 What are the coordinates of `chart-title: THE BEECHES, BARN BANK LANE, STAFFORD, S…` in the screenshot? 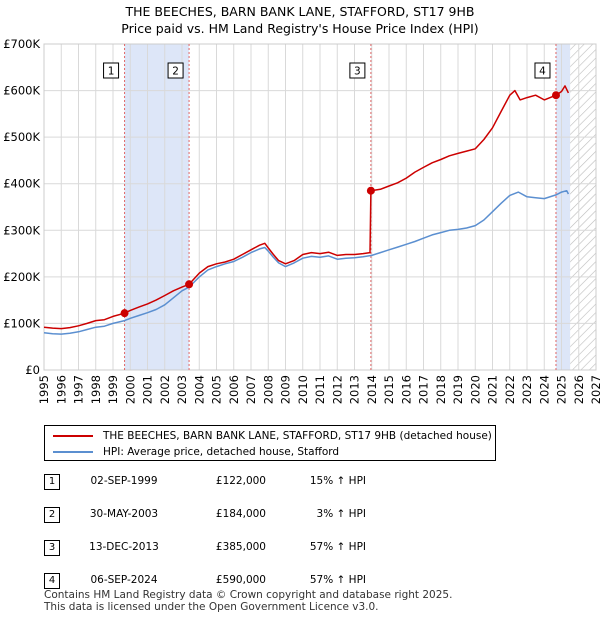 It's located at (300, 11).